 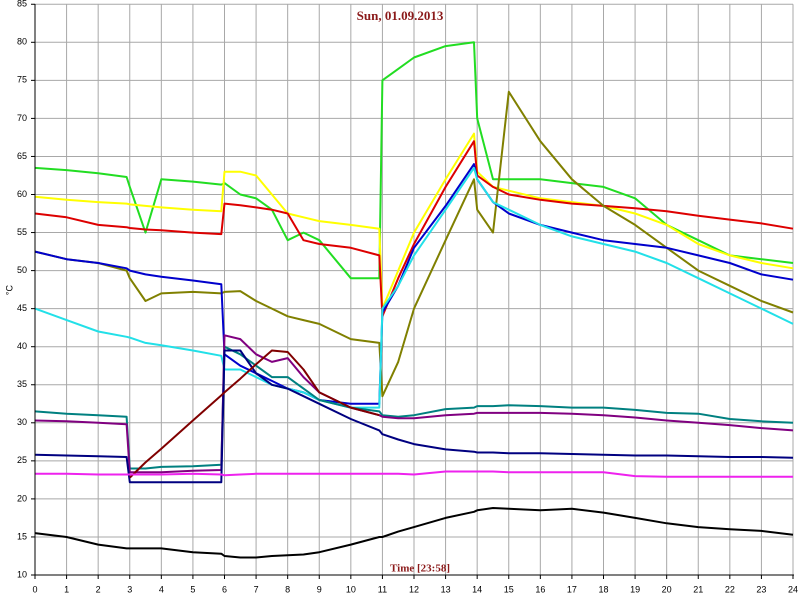 I want to click on x-tick-label: 4, so click(x=161, y=589).